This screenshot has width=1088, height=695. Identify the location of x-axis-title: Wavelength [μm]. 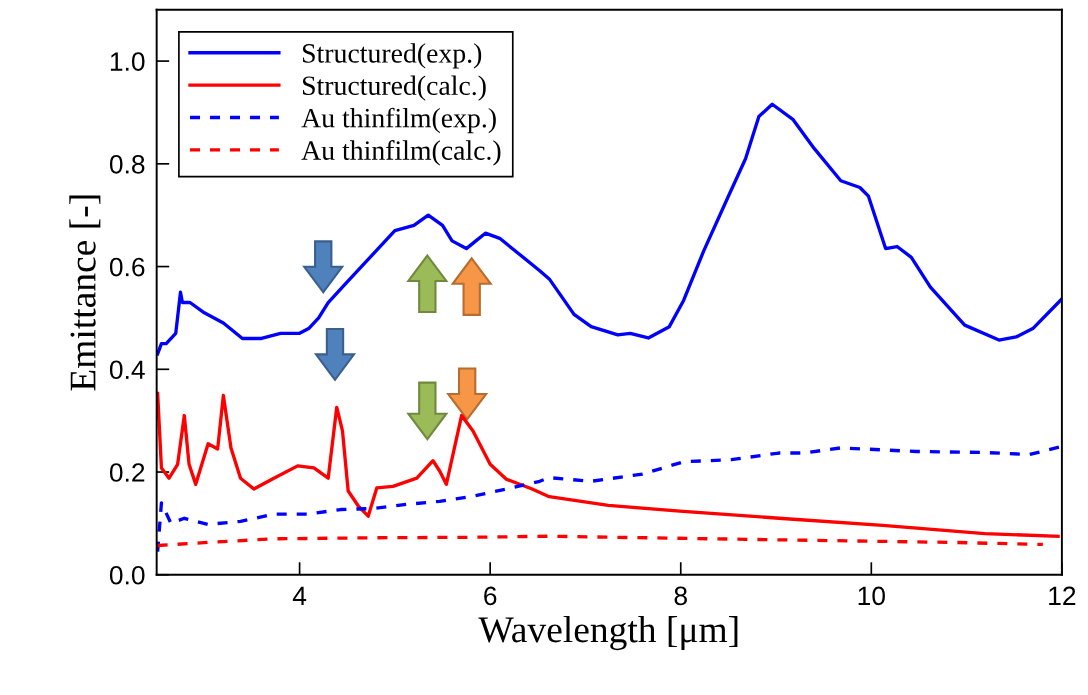
(608, 633).